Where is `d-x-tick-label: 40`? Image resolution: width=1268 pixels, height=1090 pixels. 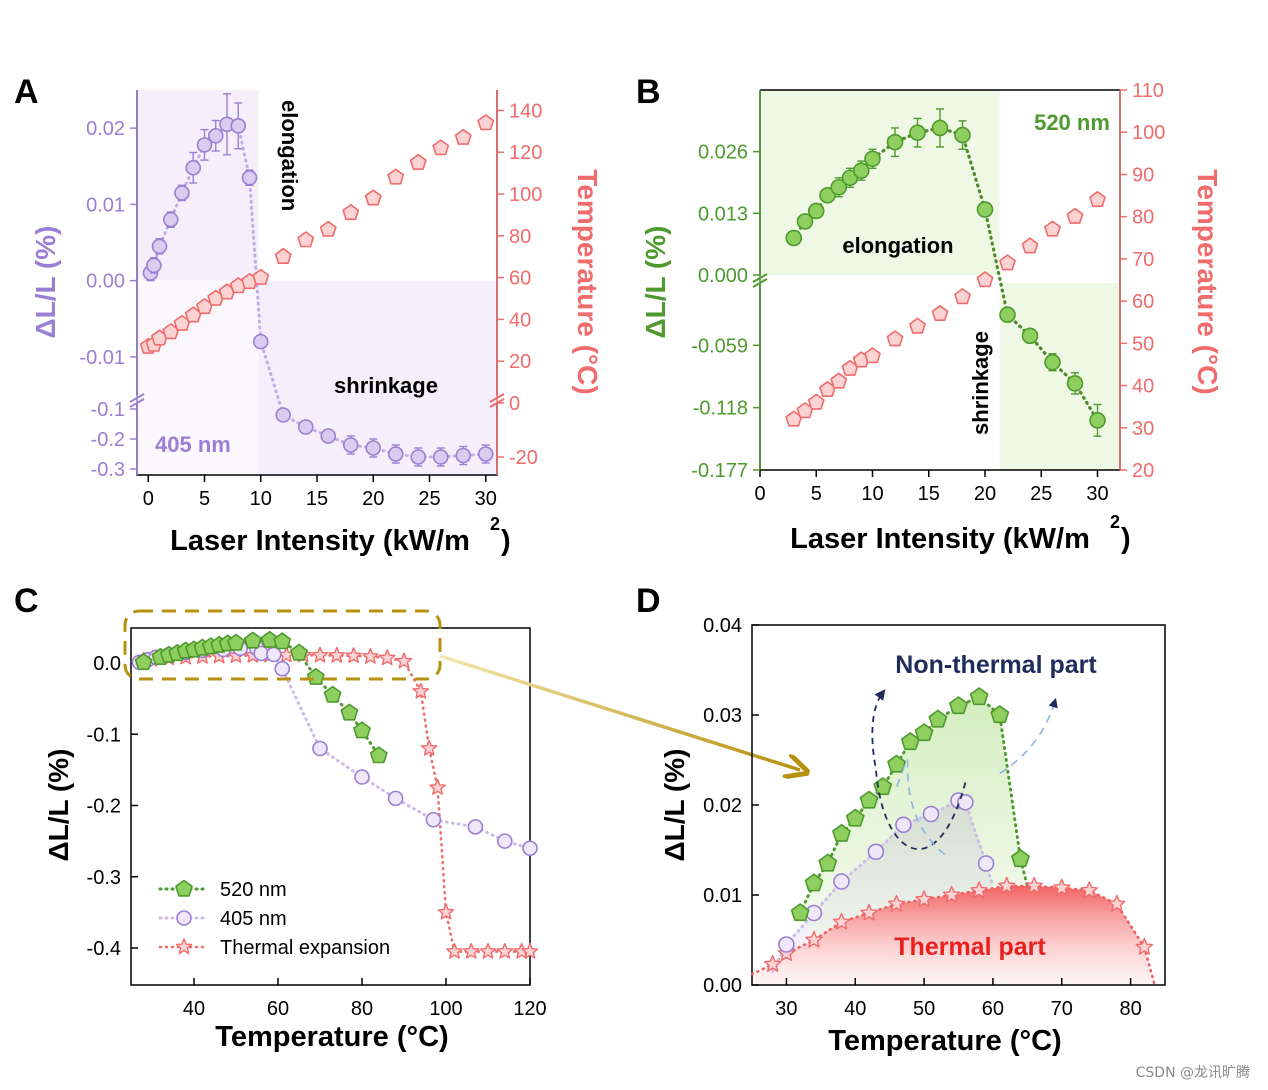 d-x-tick-label: 40 is located at coordinates (855, 1009).